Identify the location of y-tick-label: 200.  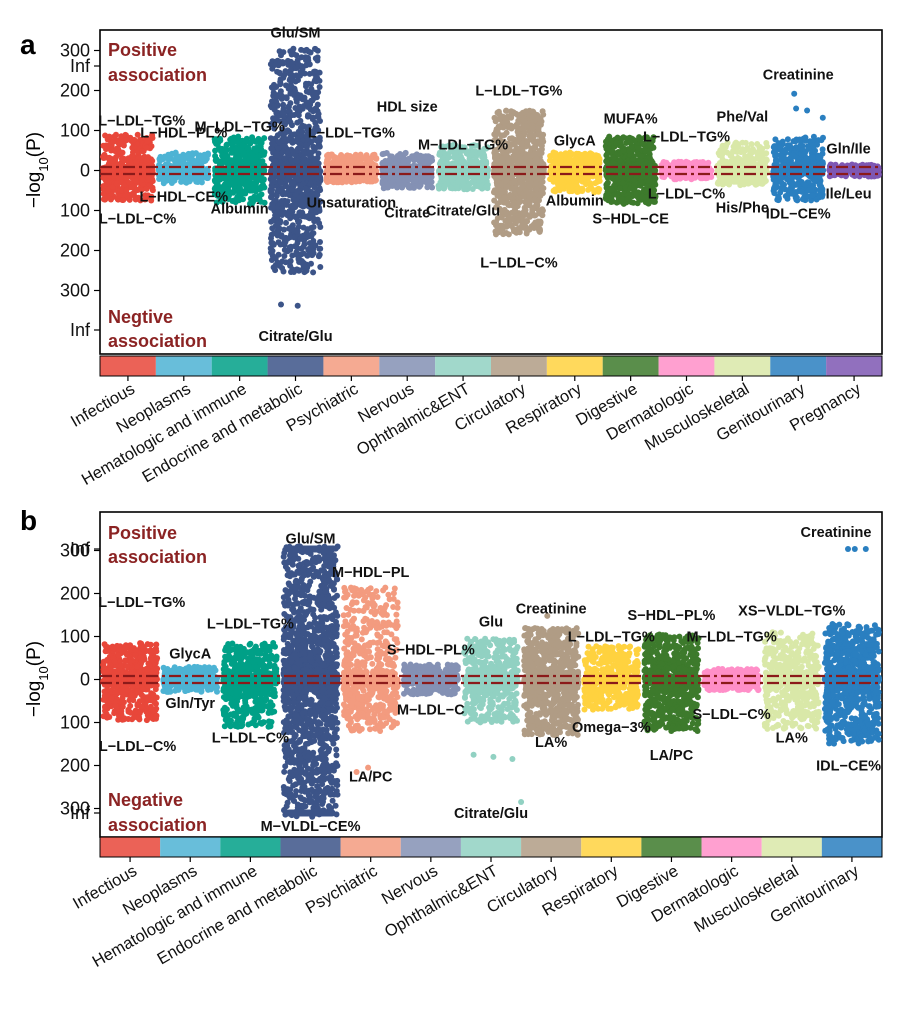
(75, 251).